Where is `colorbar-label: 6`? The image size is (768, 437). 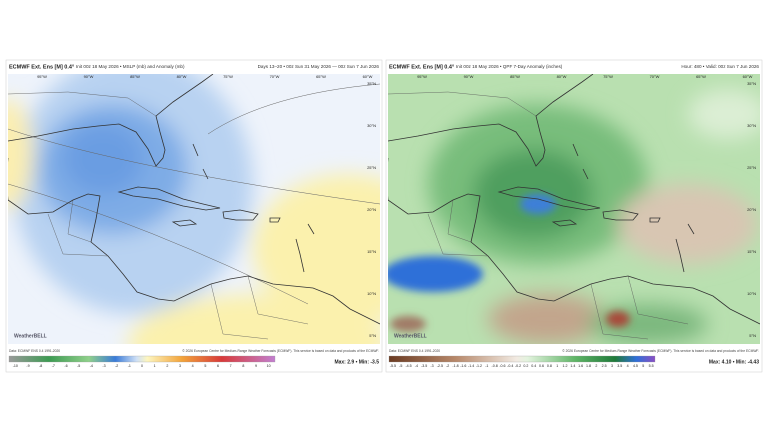
colorbar-label: 6 is located at coordinates (218, 366).